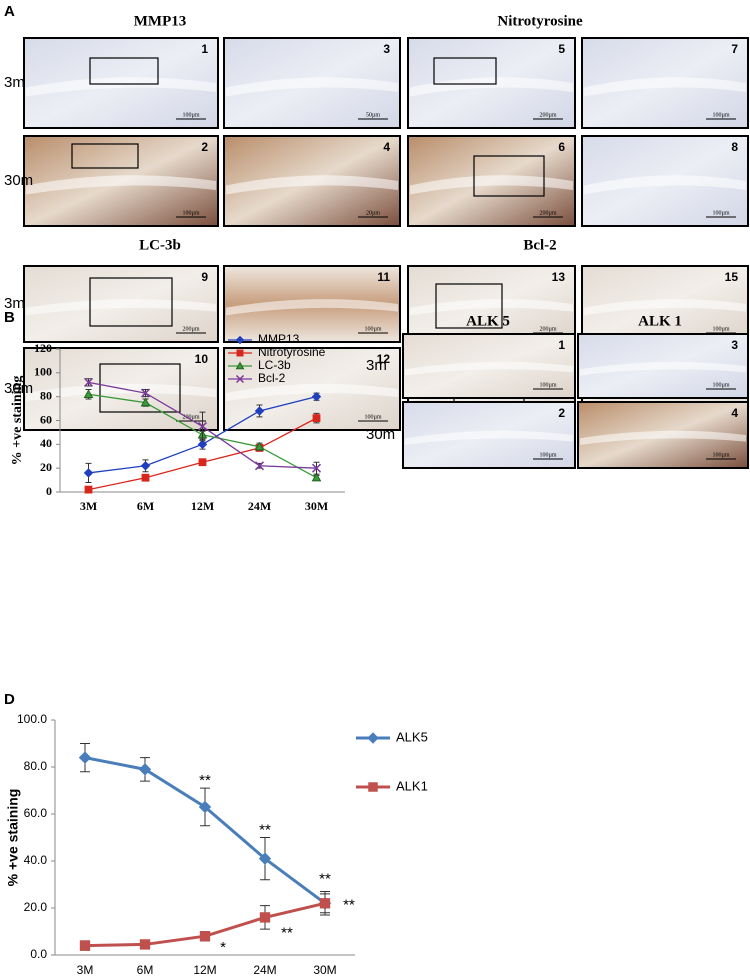  Describe the element at coordinates (160, 245) in the screenshot. I see `group-title: LC-3b` at that location.